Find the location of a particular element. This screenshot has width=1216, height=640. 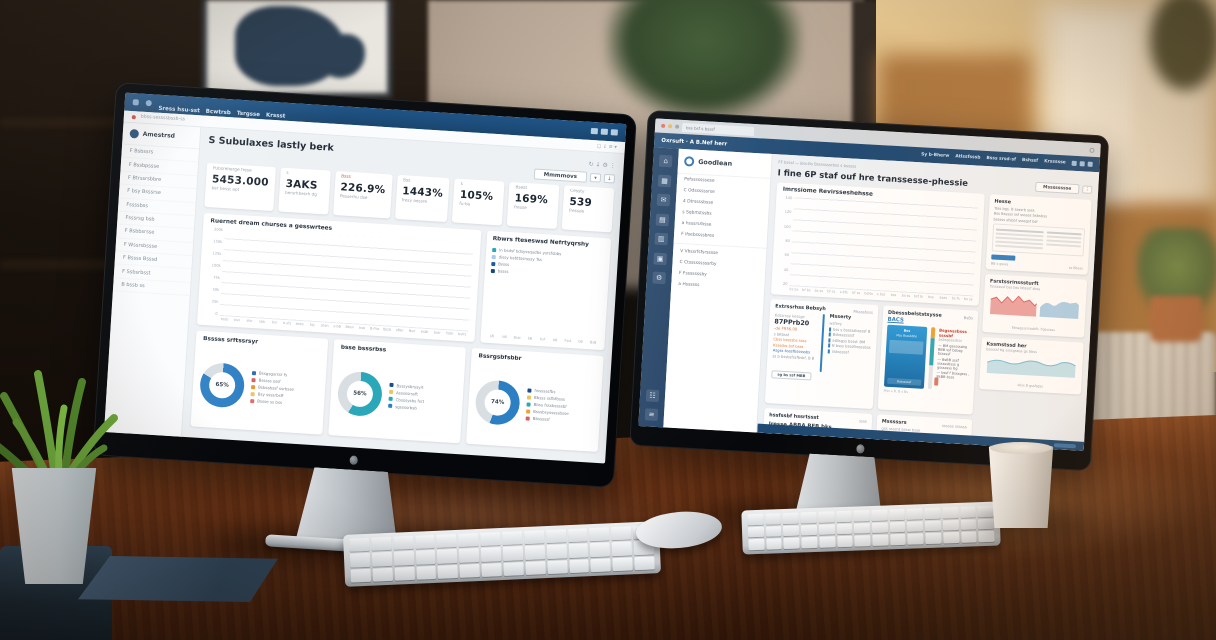

x-tick: bsj is located at coordinates (312, 324).